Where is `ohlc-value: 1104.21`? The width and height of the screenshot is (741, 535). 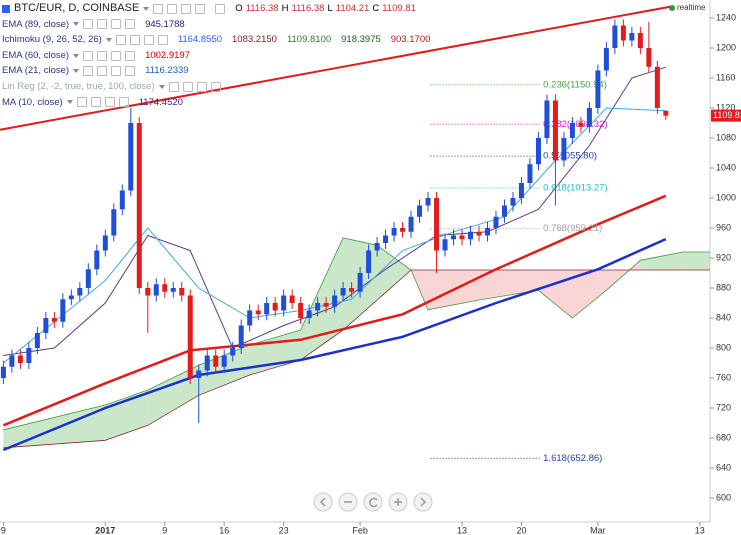 ohlc-value: 1104.21 is located at coordinates (352, 8).